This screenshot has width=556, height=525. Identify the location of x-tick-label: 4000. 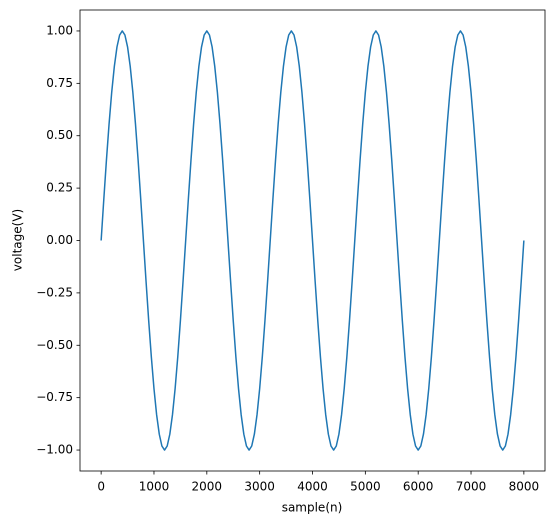
(312, 487).